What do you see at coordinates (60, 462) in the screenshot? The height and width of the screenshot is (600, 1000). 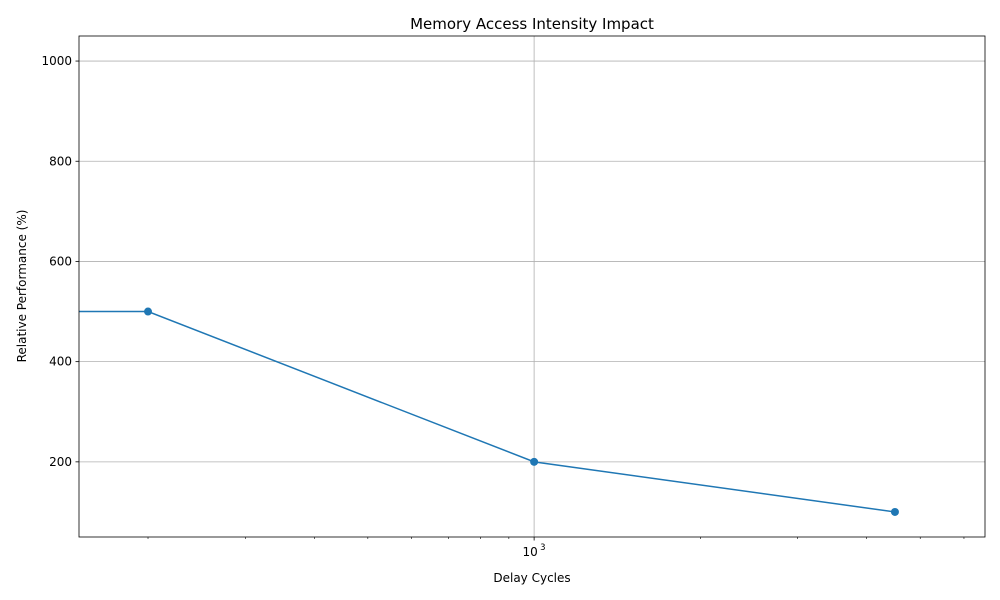 I see `y-tick-label: 200` at bounding box center [60, 462].